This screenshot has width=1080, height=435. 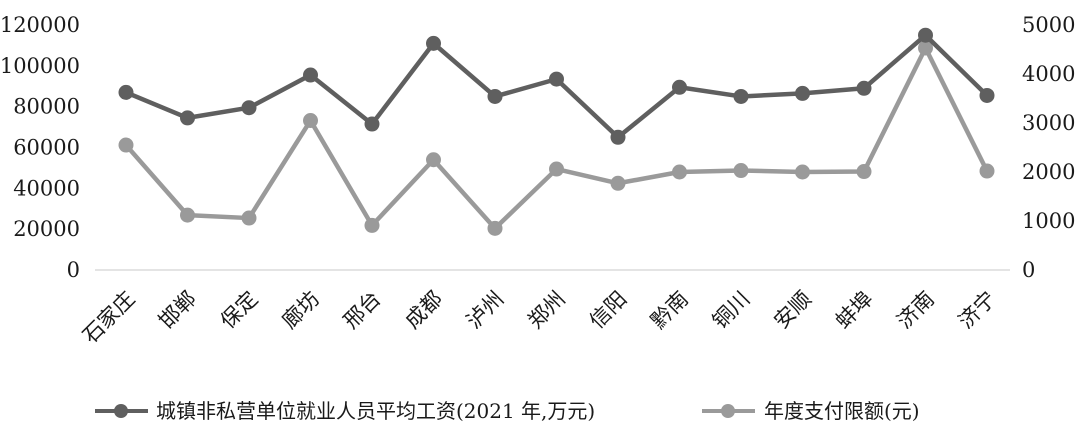 What do you see at coordinates (977, 310) in the screenshot?
I see `category-label: 济宁` at bounding box center [977, 310].